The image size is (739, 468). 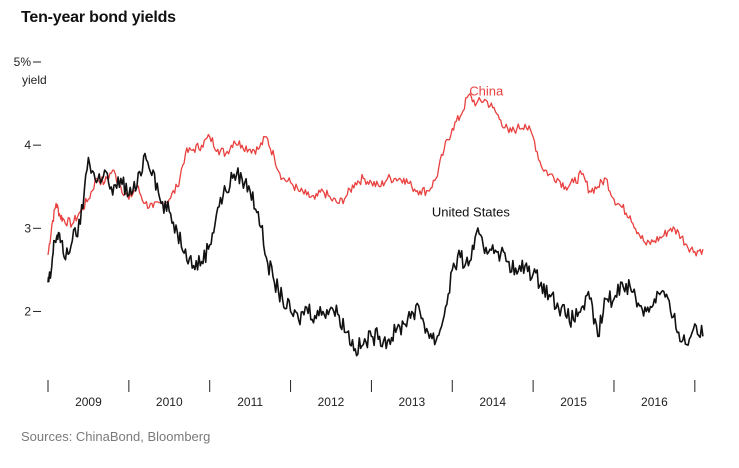 What do you see at coordinates (654, 402) in the screenshot?
I see `x-tick-label: 2016` at bounding box center [654, 402].